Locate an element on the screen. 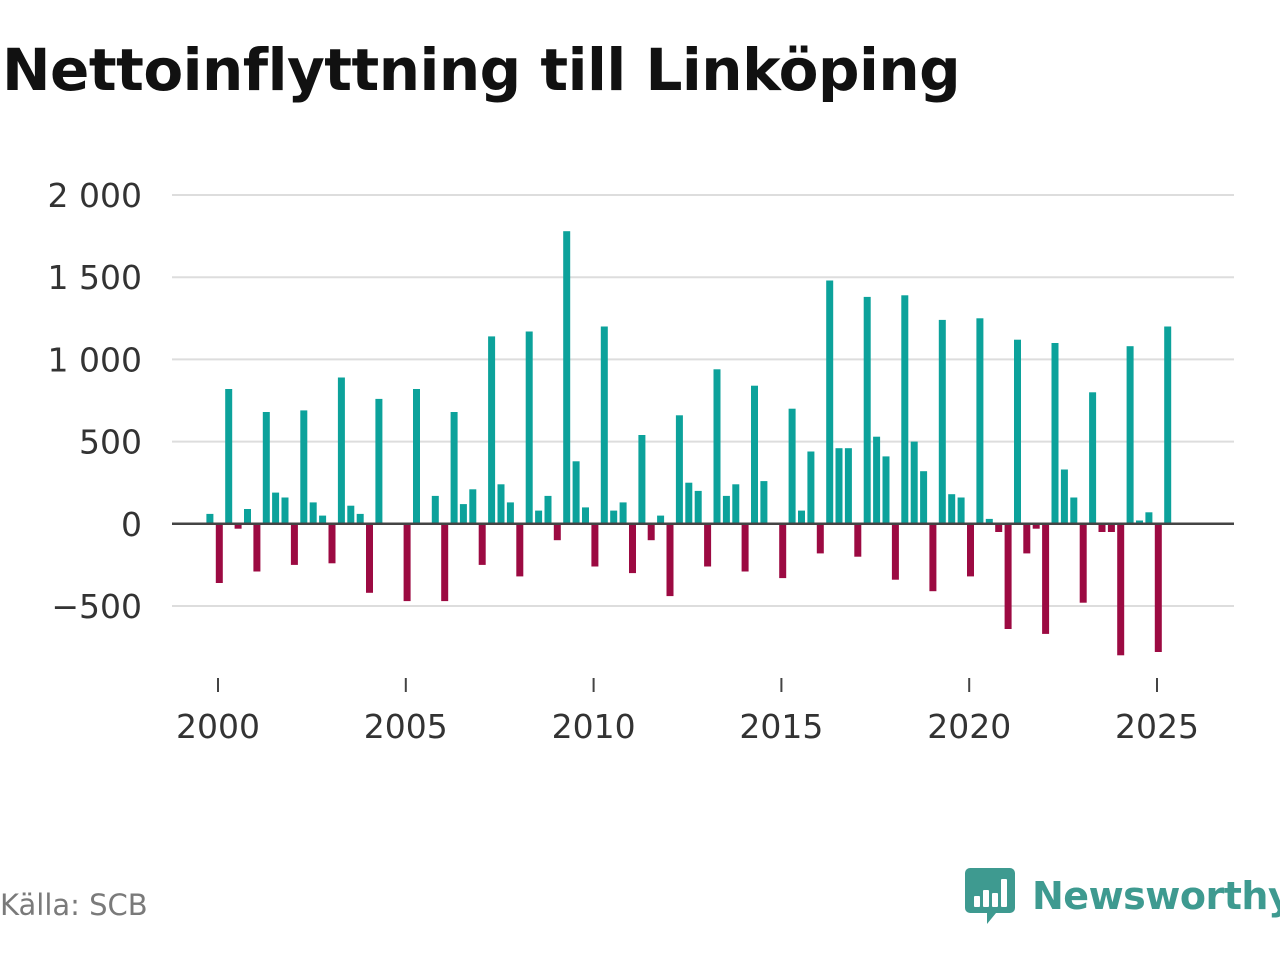 The width and height of the screenshot is (1280, 960). x-tick-label: 2025 is located at coordinates (1157, 726).